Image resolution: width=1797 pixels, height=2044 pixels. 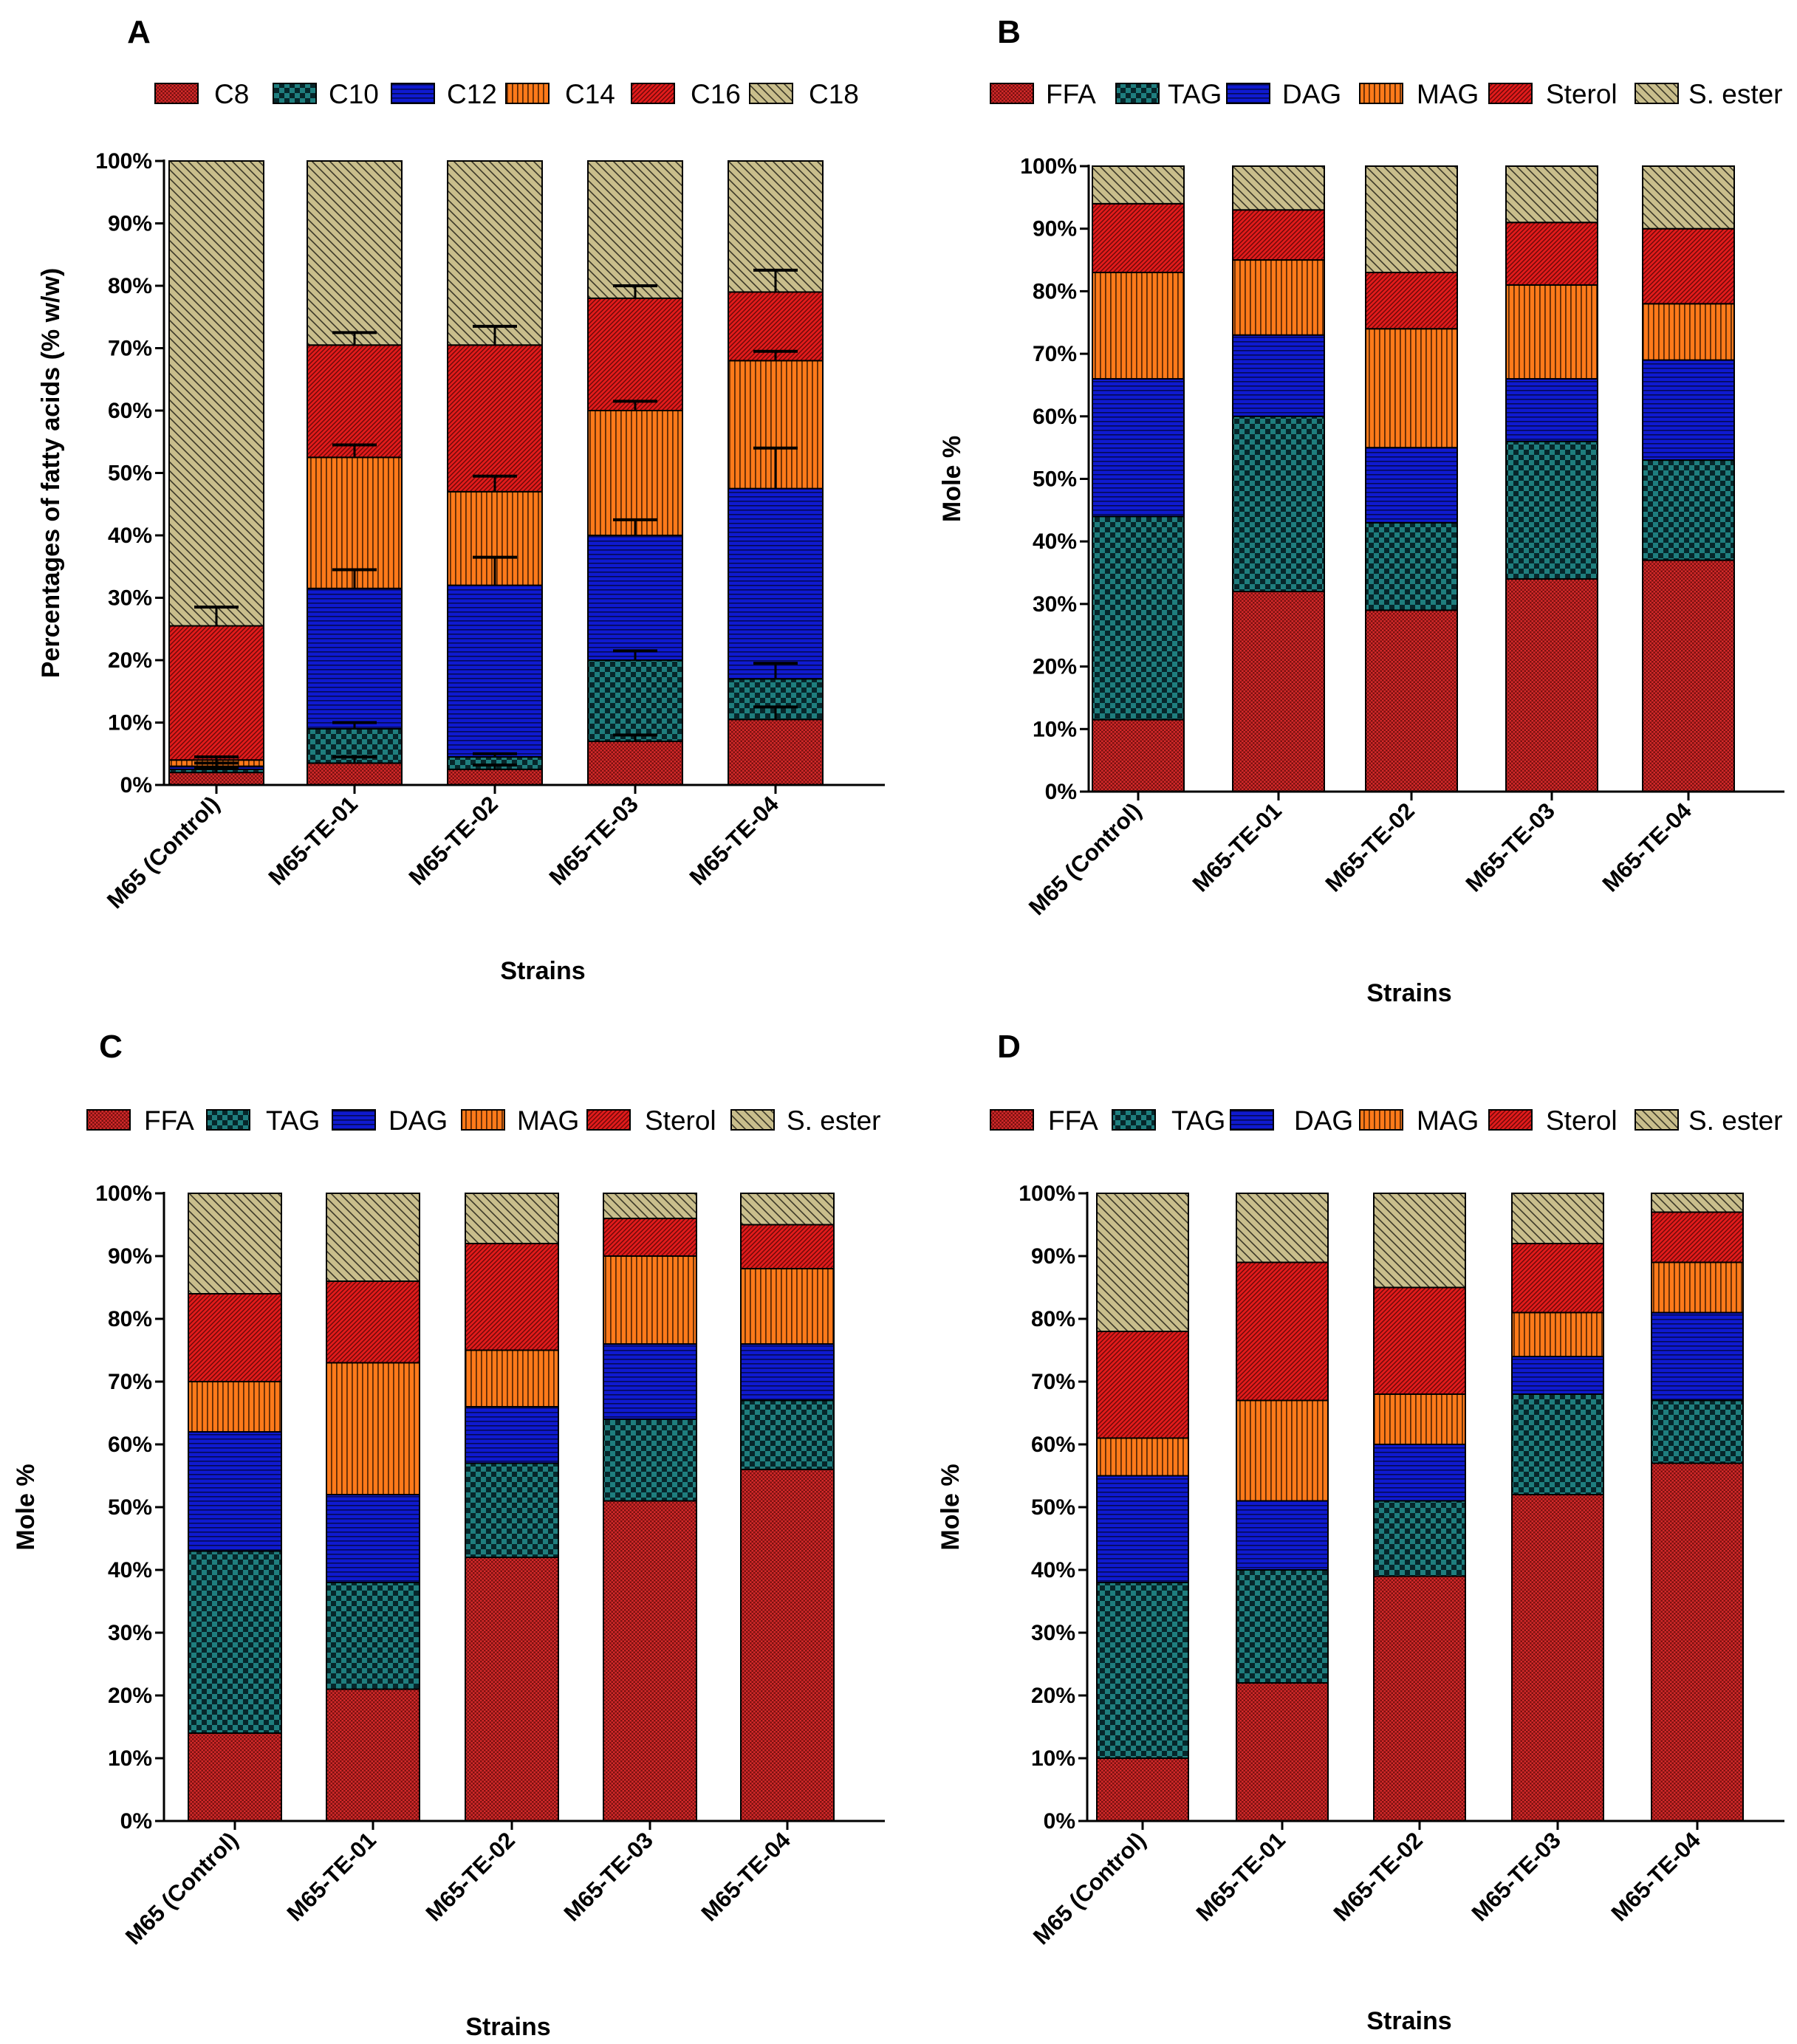 I want to click on legend-swatch-c8, so click(x=176, y=93).